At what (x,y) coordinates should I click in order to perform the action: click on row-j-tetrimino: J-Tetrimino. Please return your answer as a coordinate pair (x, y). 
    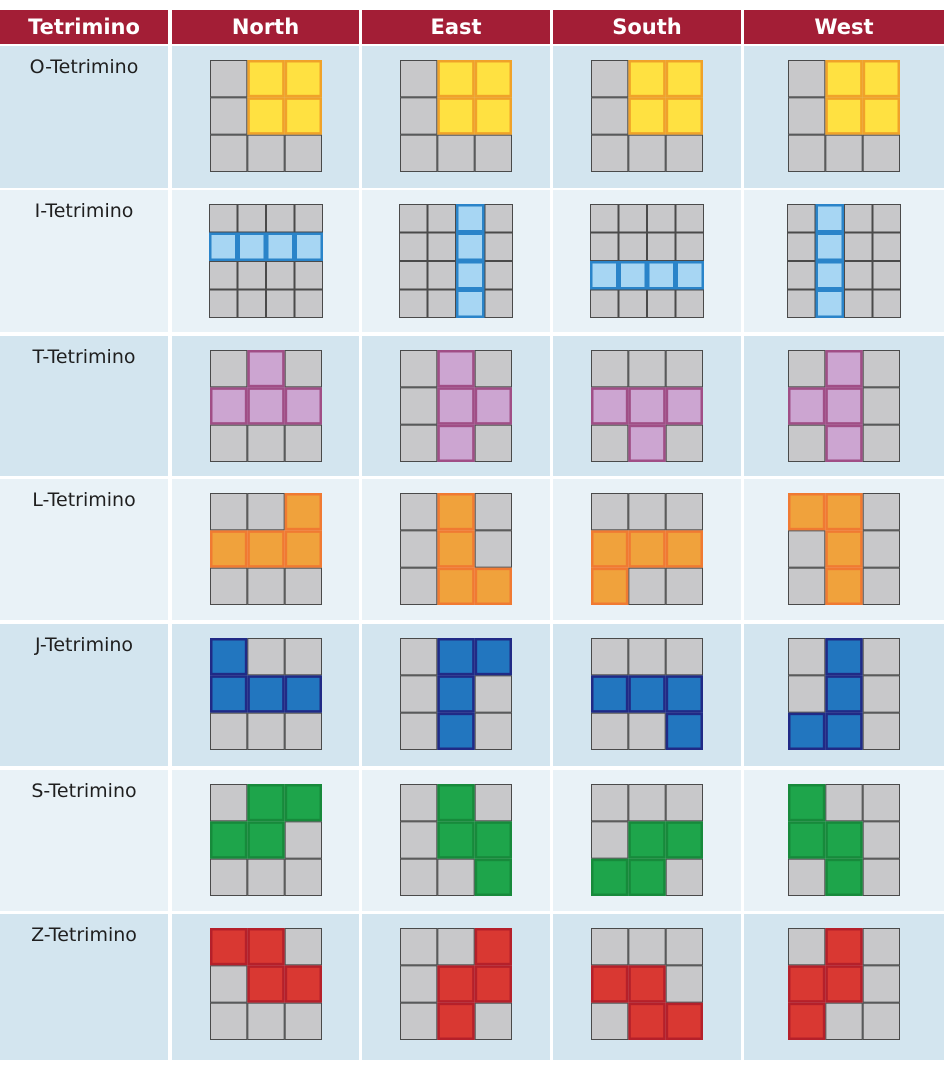
    Looking at the image, I should click on (472, 695).